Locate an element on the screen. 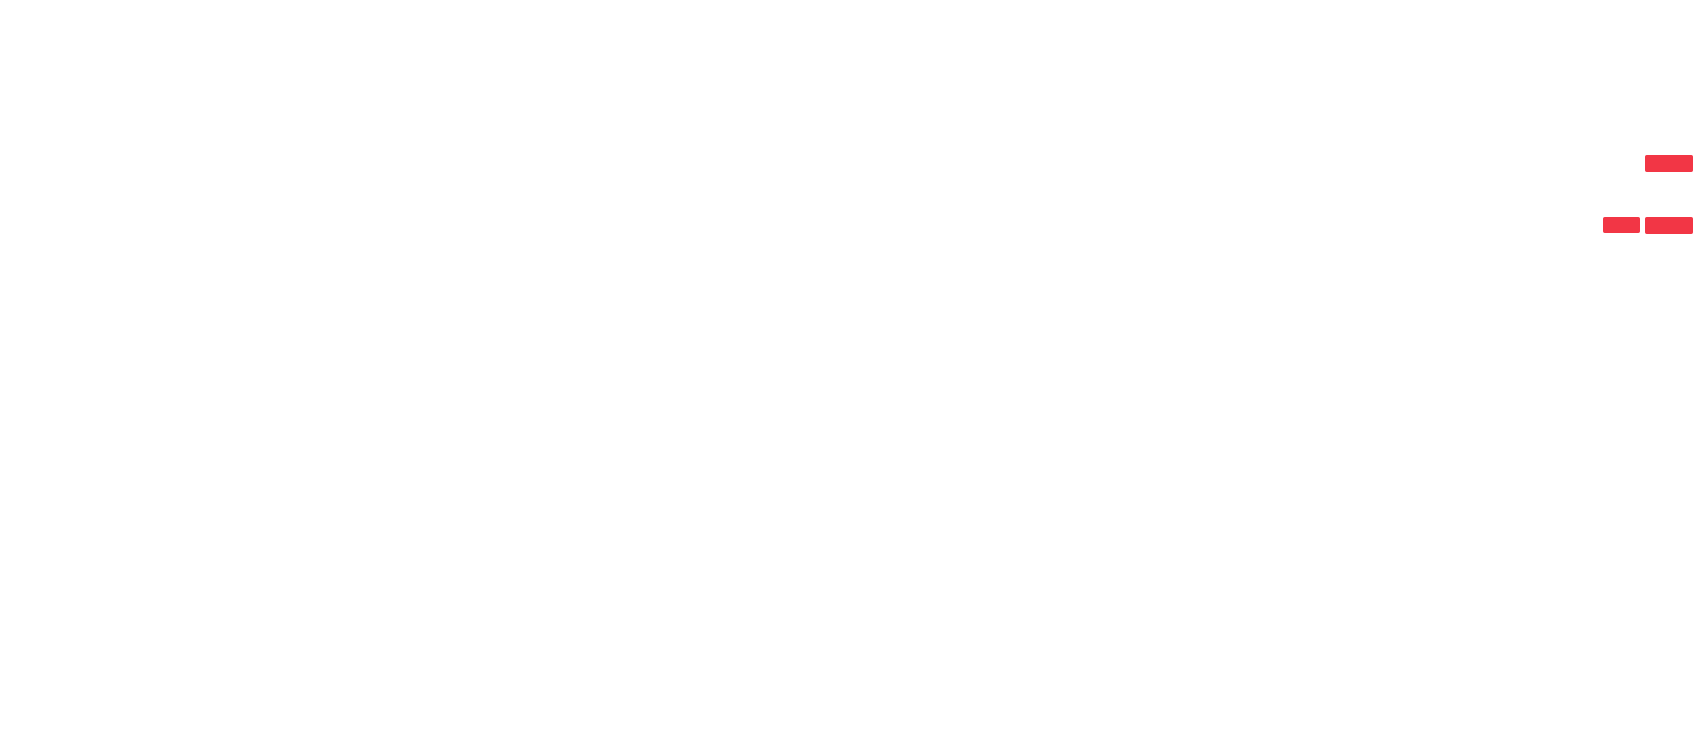  resistance-price-label is located at coordinates (1669, 163).